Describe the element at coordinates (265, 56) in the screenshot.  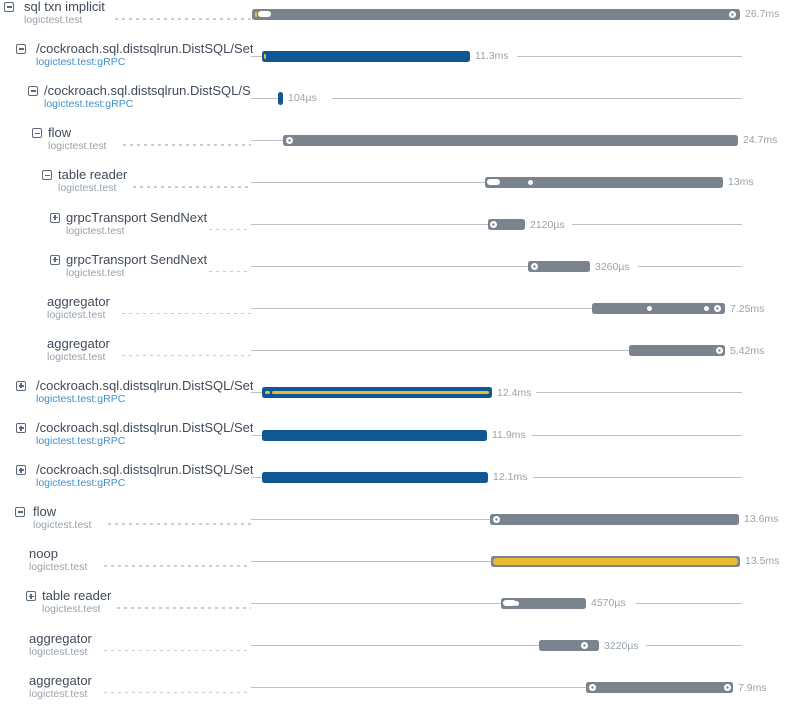
I see `tick-marker` at that location.